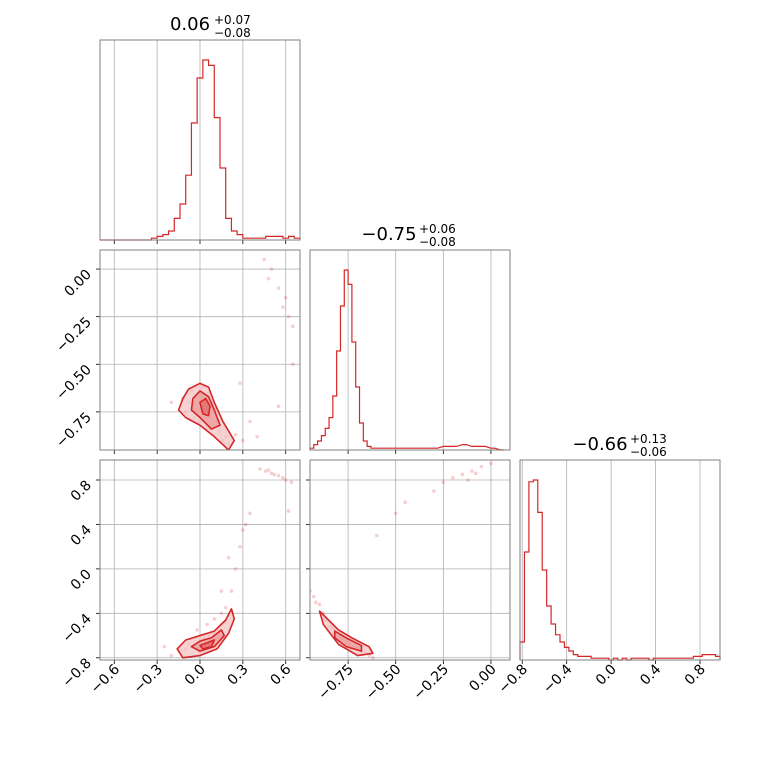  I want to click on ytick-label-p2-4: 0.8, so click(81, 491).